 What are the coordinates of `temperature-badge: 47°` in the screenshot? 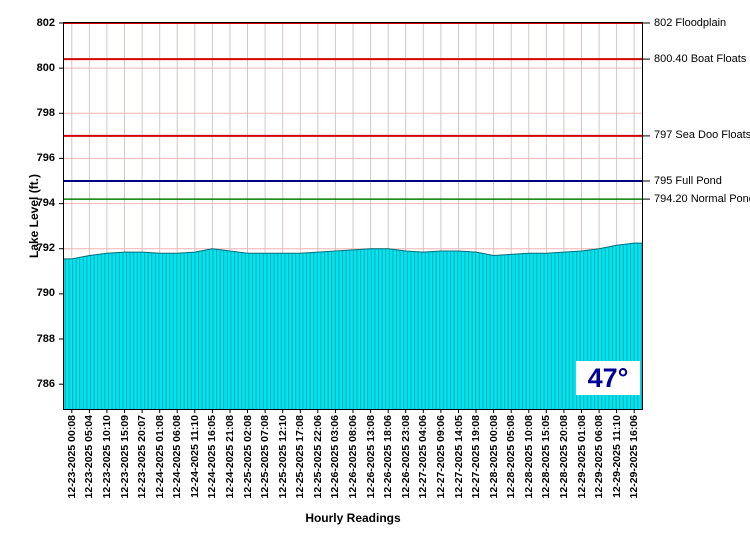 It's located at (608, 378).